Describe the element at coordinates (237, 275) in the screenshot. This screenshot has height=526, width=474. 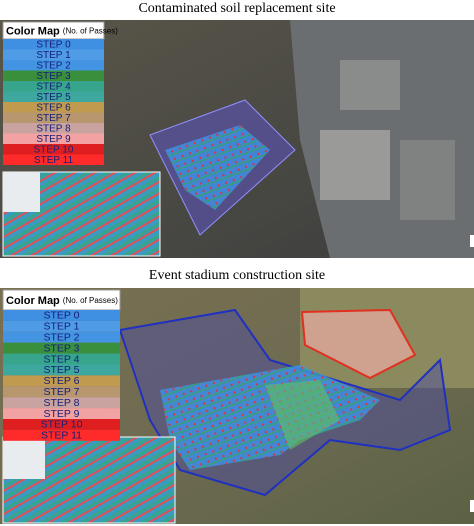
I see `panel-title: Event stadium construction site` at that location.